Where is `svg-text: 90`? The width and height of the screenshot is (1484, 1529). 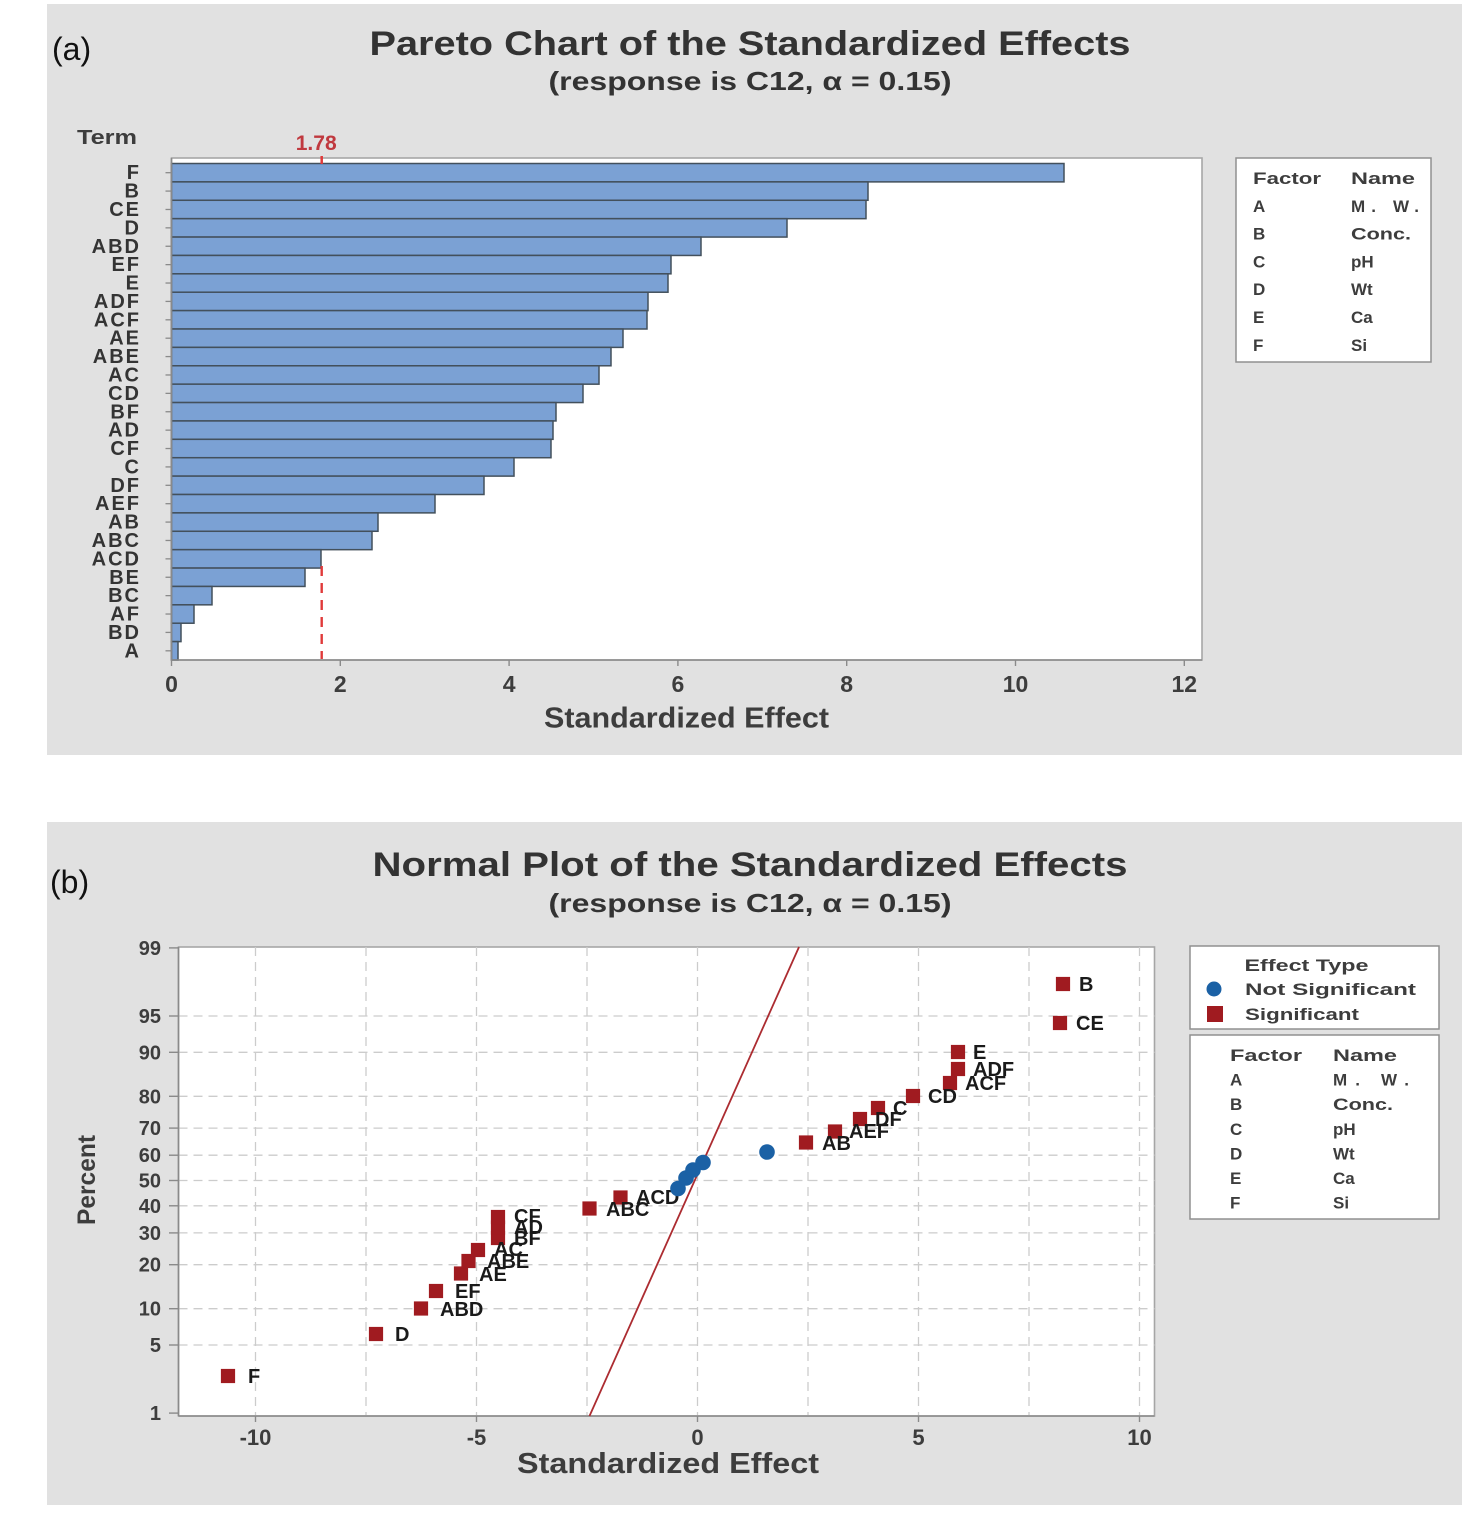
svg-text: 90 is located at coordinates (150, 1053).